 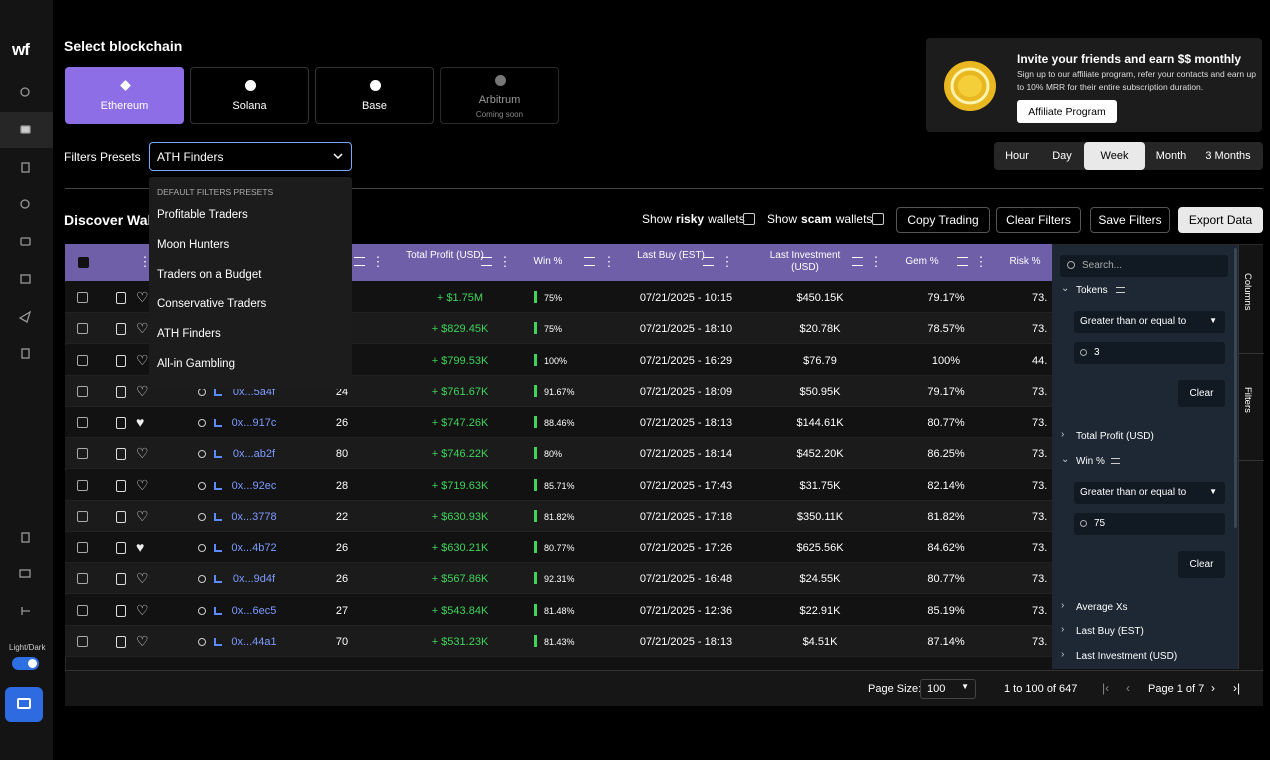 What do you see at coordinates (374, 95) in the screenshot?
I see `chain-button: Base` at bounding box center [374, 95].